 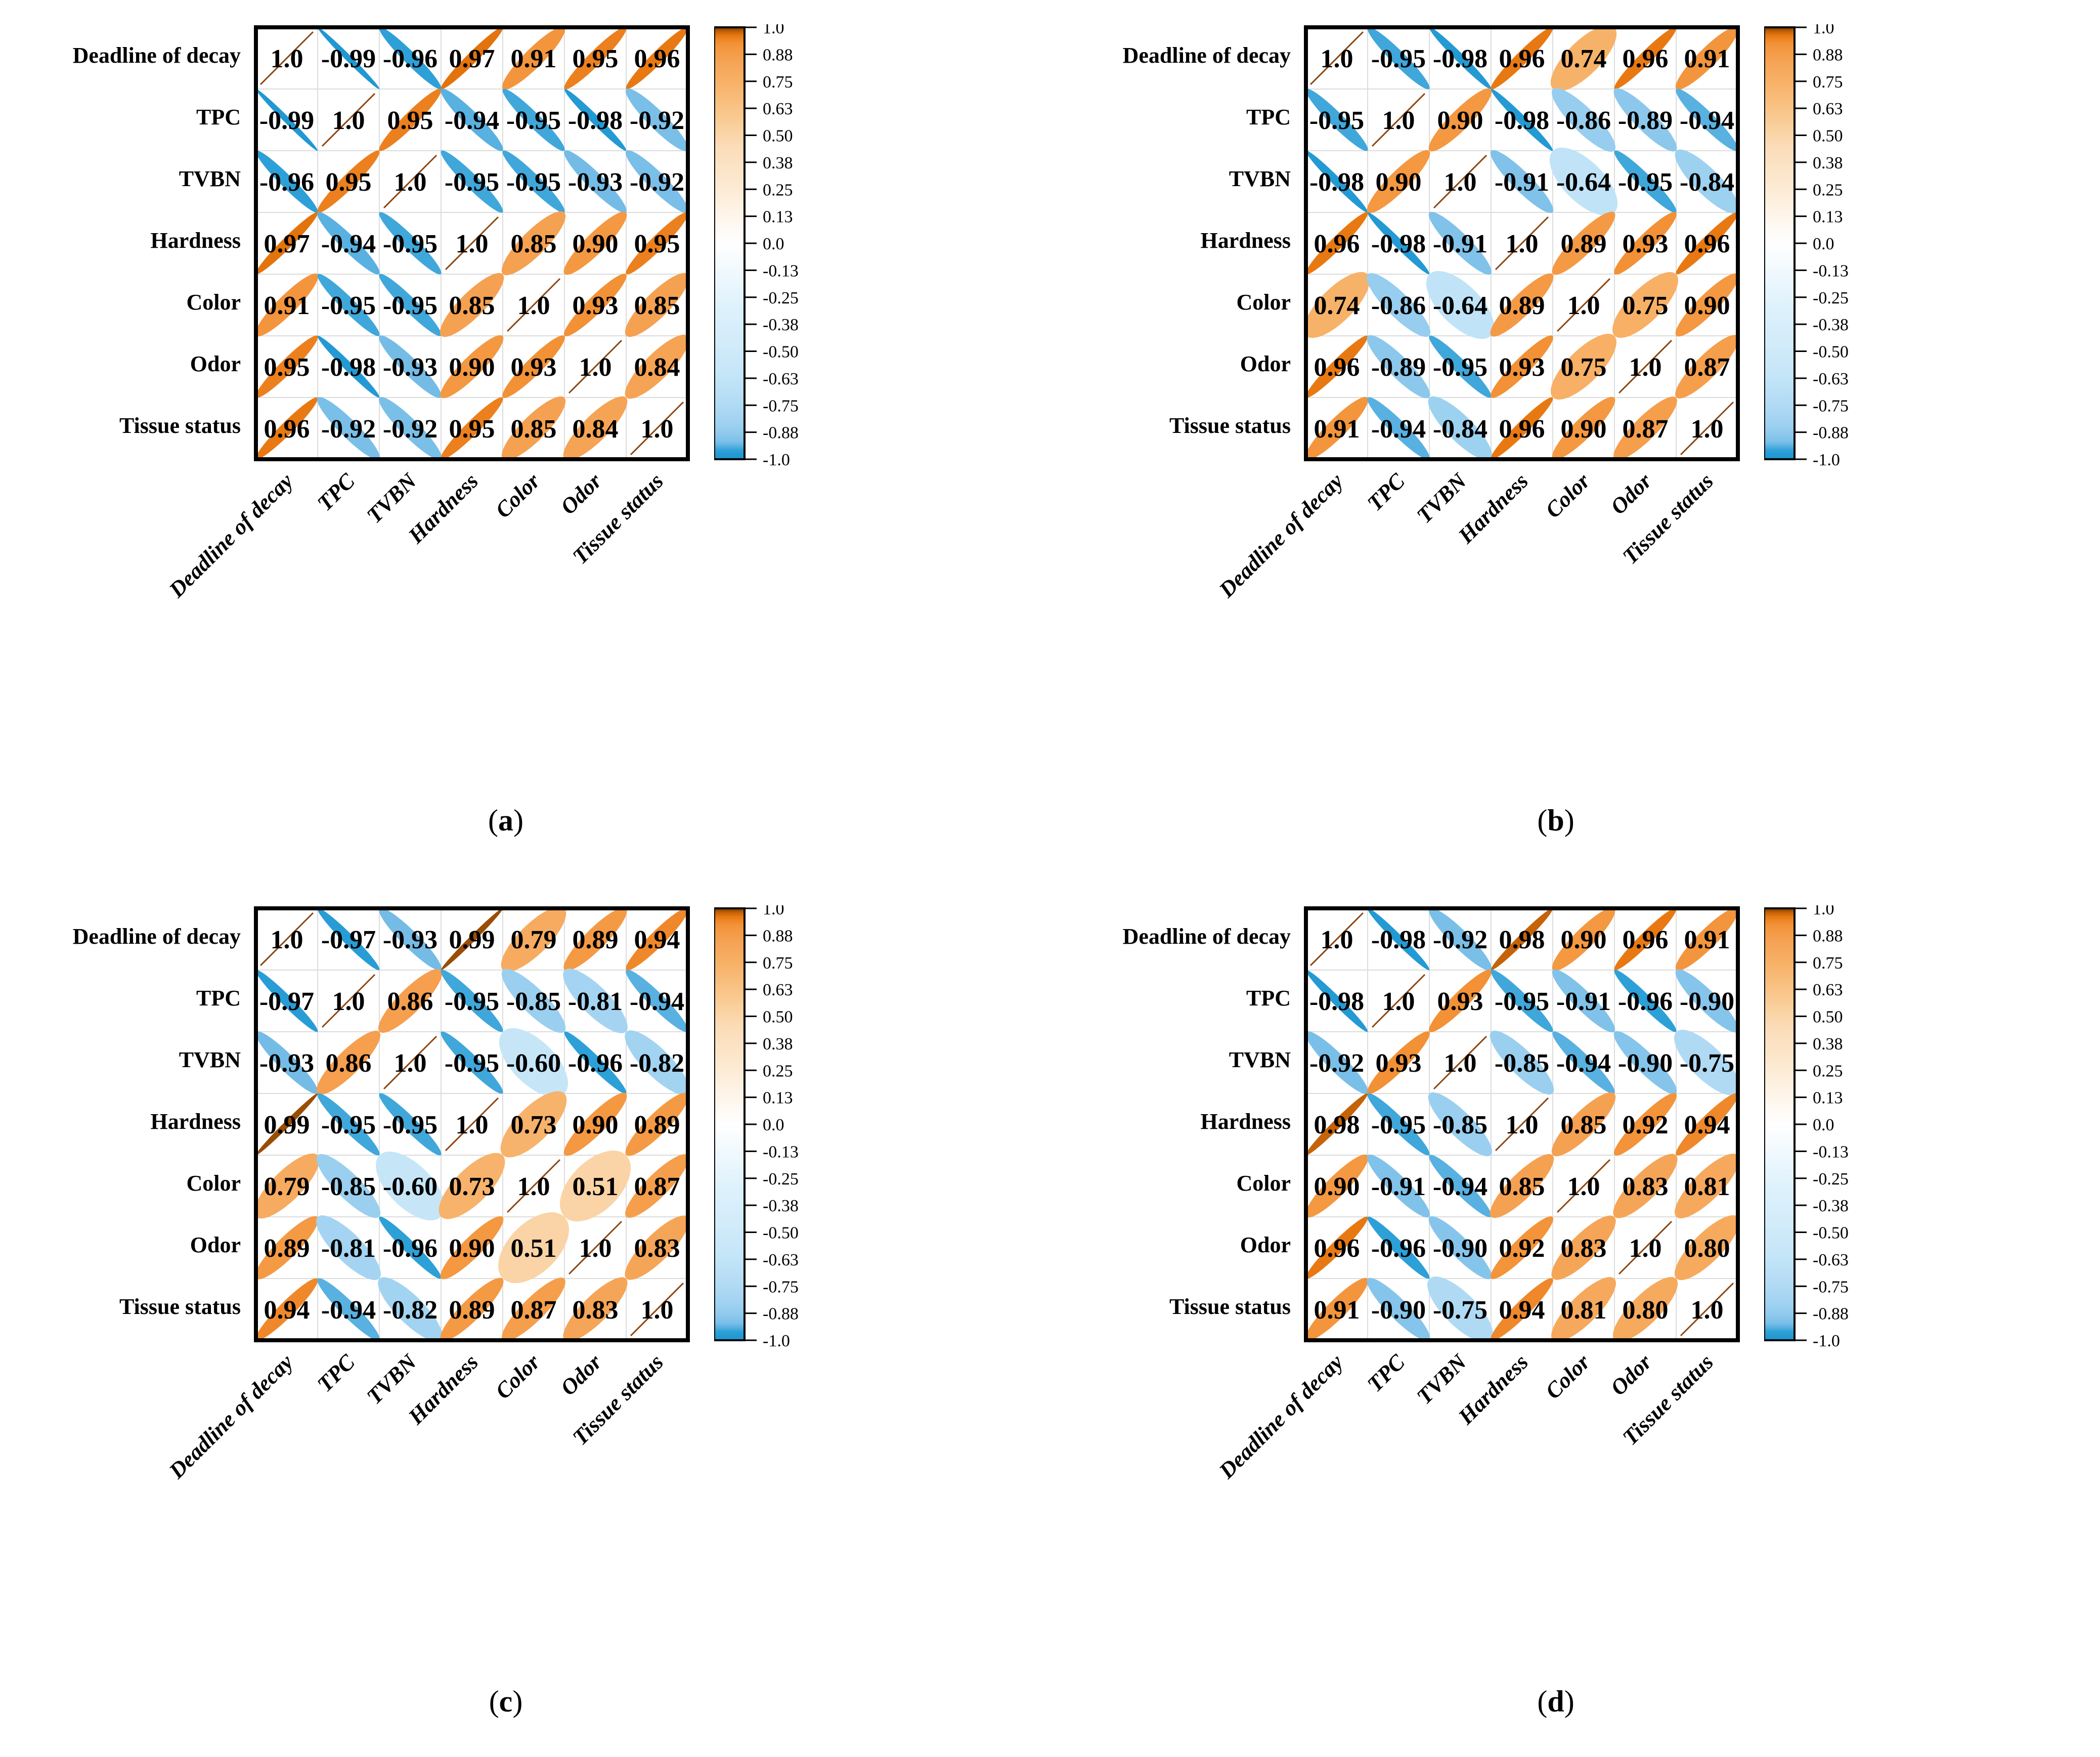 I want to click on colorbar-tick-label: 0.50, so click(x=1828, y=1017).